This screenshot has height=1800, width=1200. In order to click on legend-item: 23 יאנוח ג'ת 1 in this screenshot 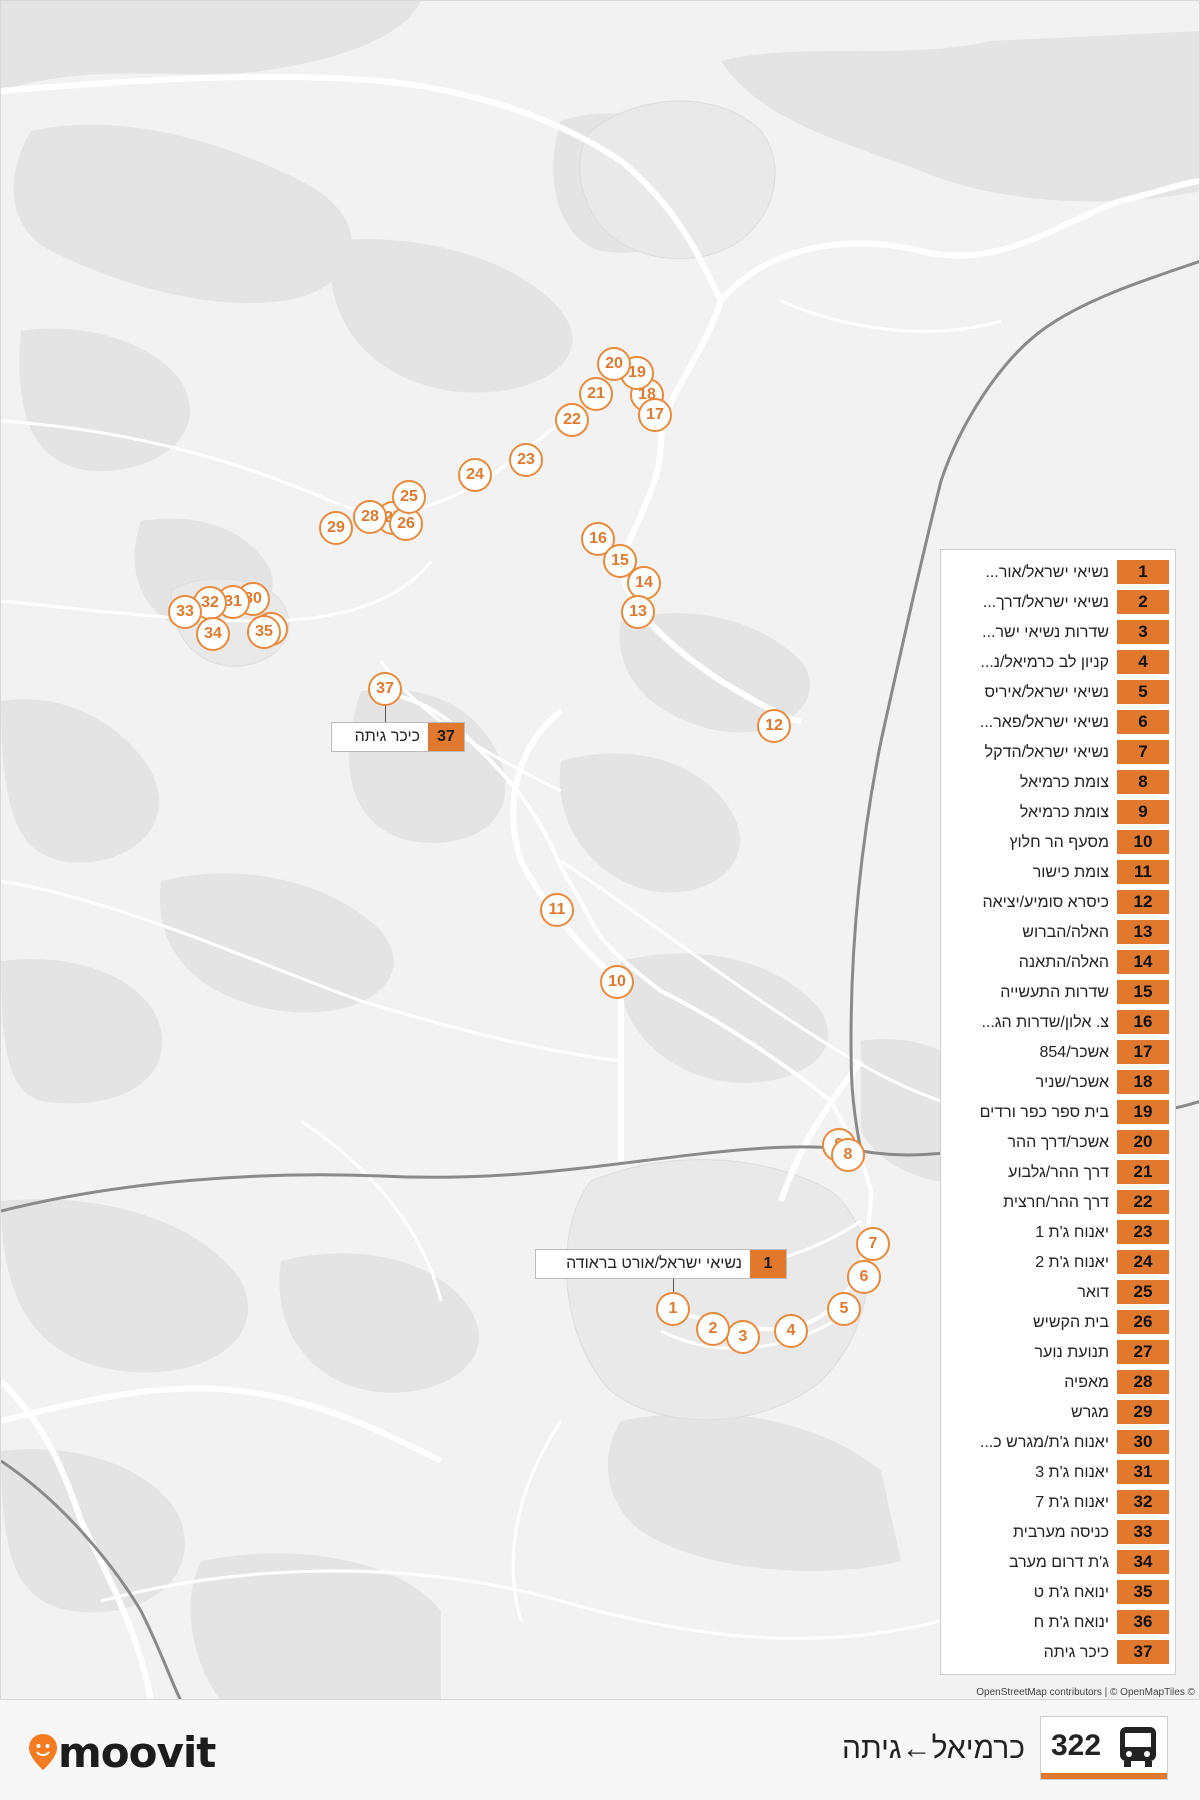, I will do `click(1059, 1233)`.